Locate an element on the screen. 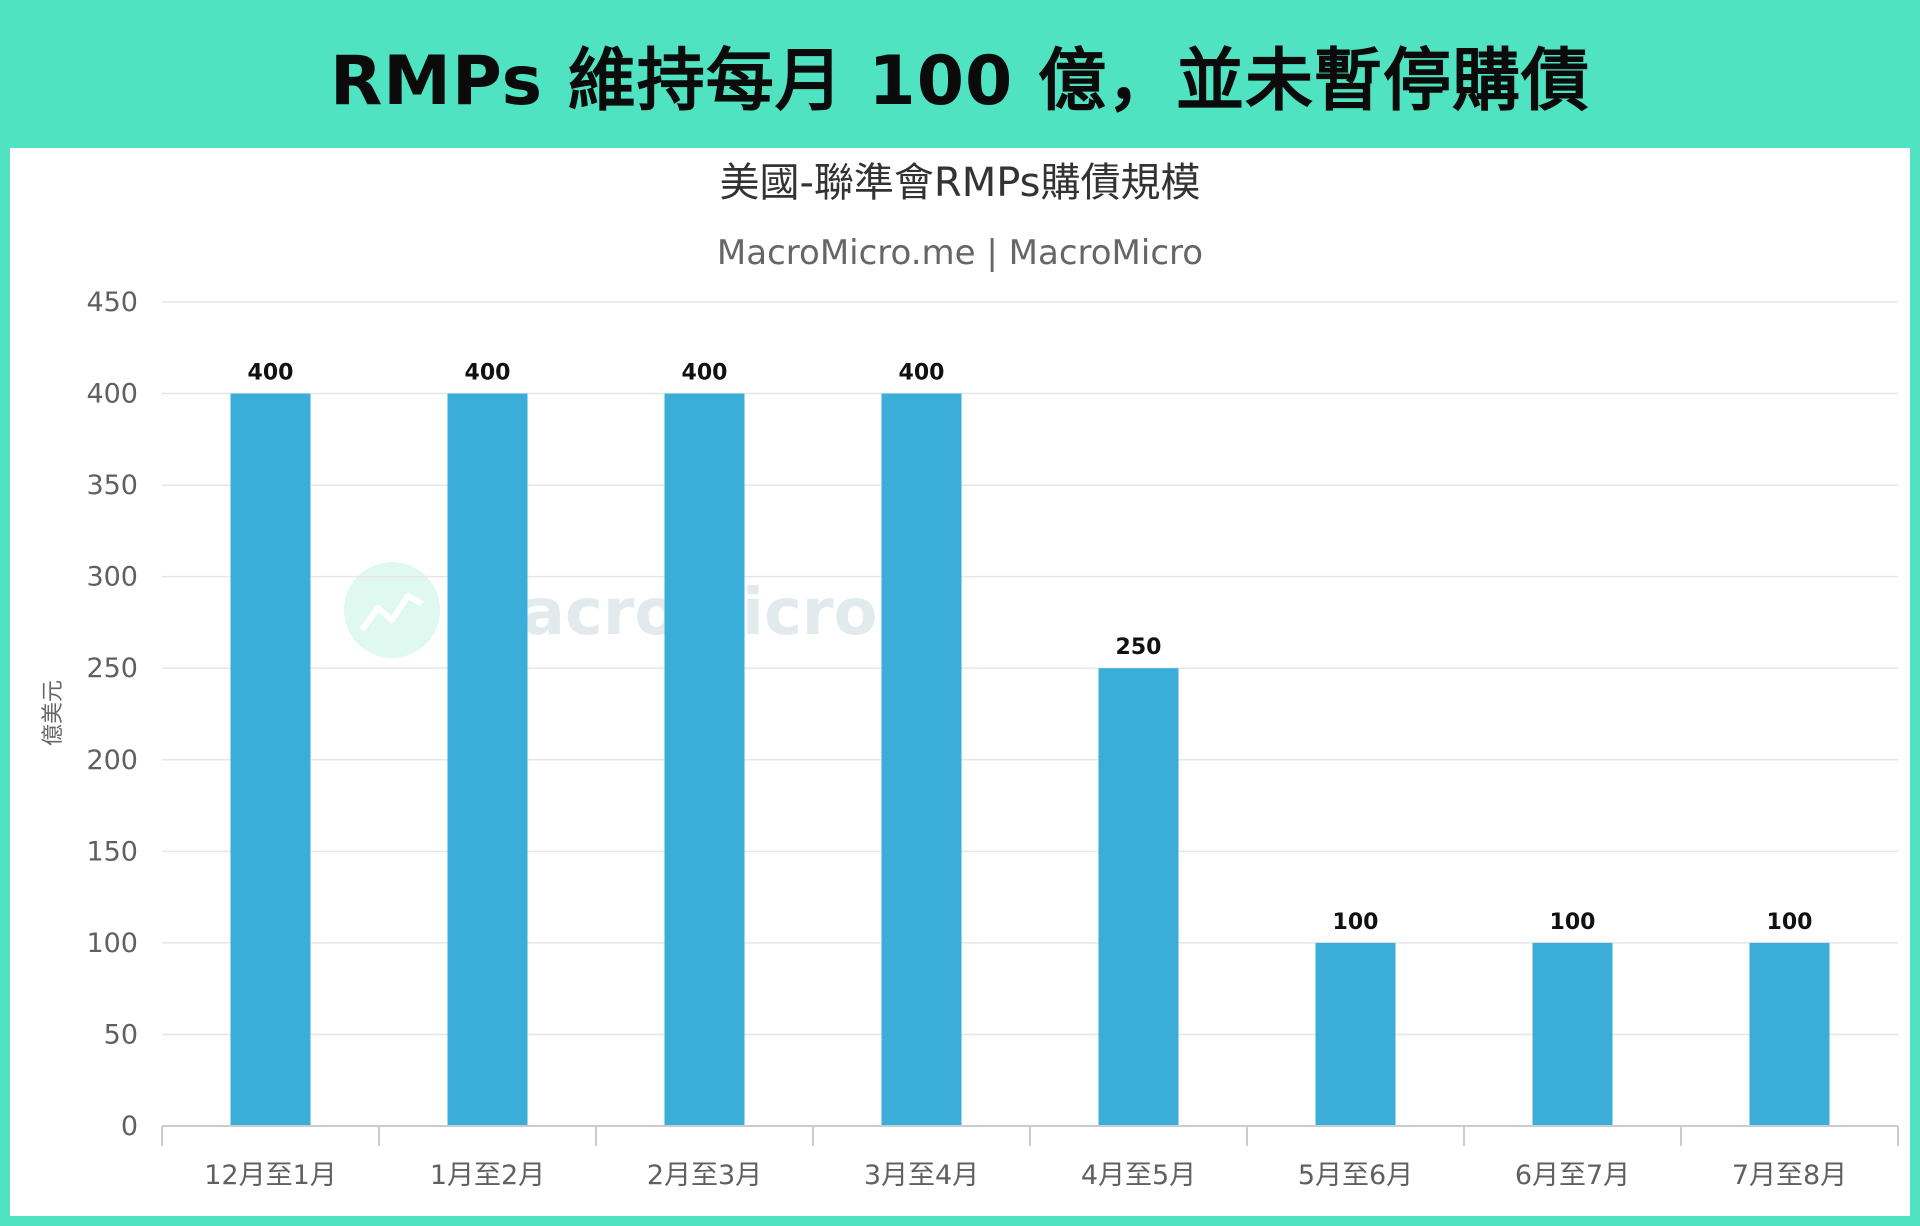 This screenshot has height=1226, width=1920. y-tick-label: 150 is located at coordinates (112, 851).